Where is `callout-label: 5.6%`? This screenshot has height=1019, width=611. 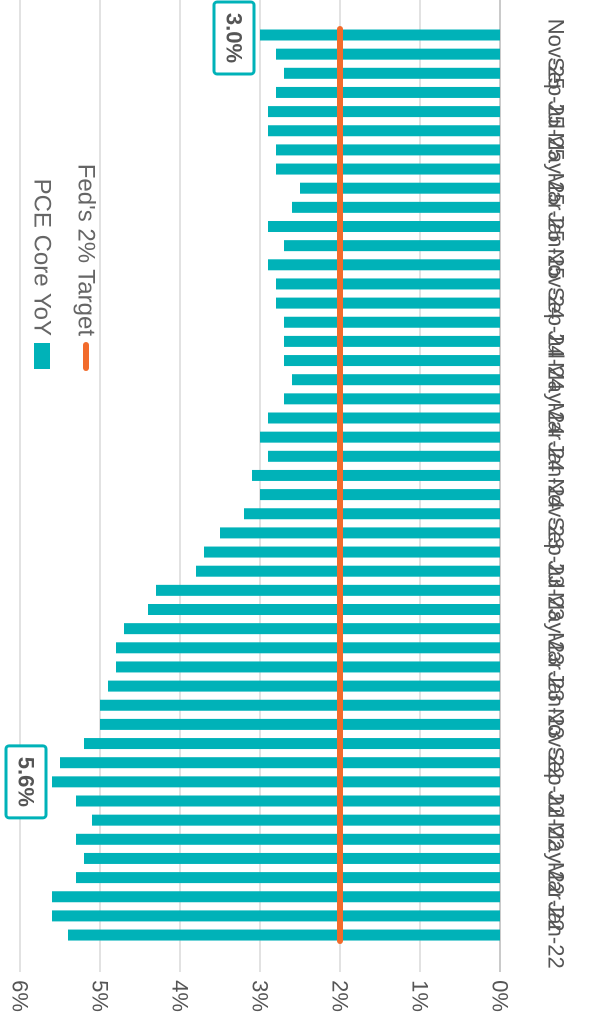 callout-label: 5.6% is located at coordinates (26, 782).